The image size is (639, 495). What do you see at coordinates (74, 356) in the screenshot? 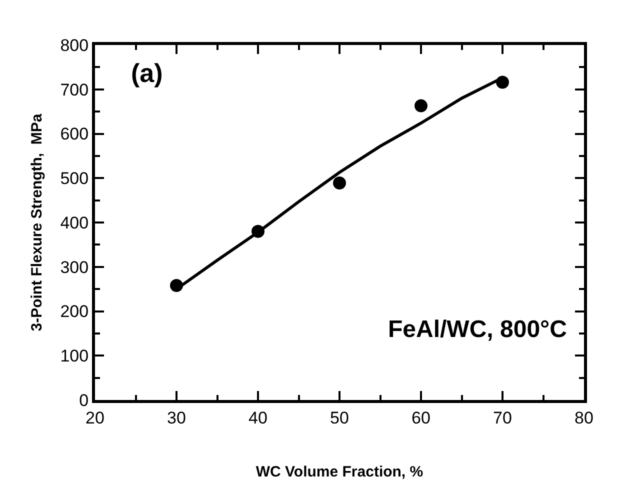
I see `y-tick-label: 100` at bounding box center [74, 356].